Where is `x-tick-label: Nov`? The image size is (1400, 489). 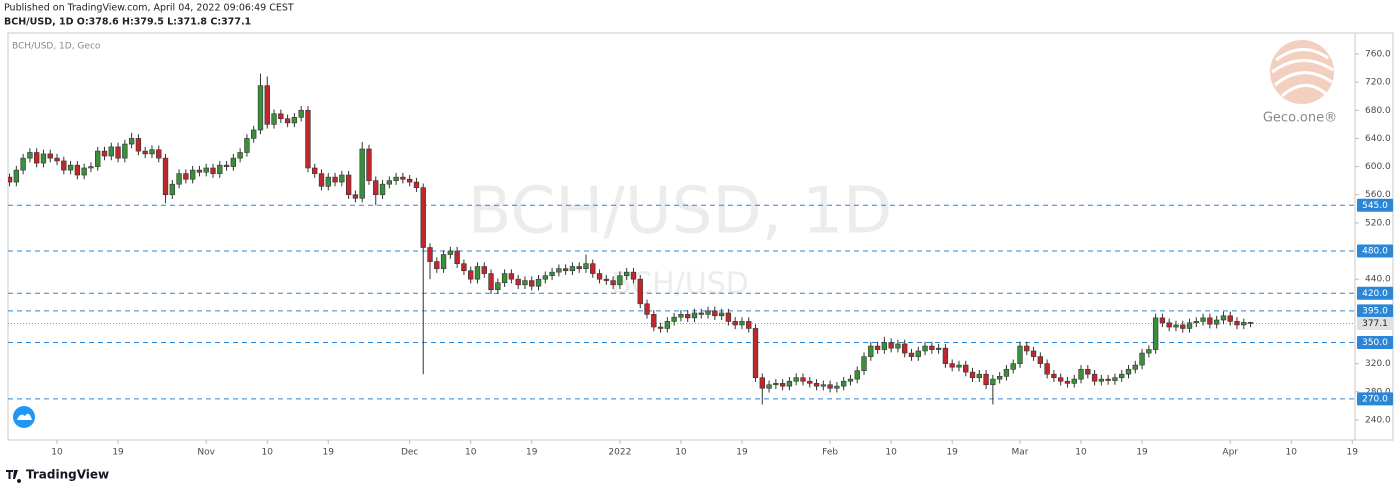 x-tick-label: Nov is located at coordinates (206, 453).